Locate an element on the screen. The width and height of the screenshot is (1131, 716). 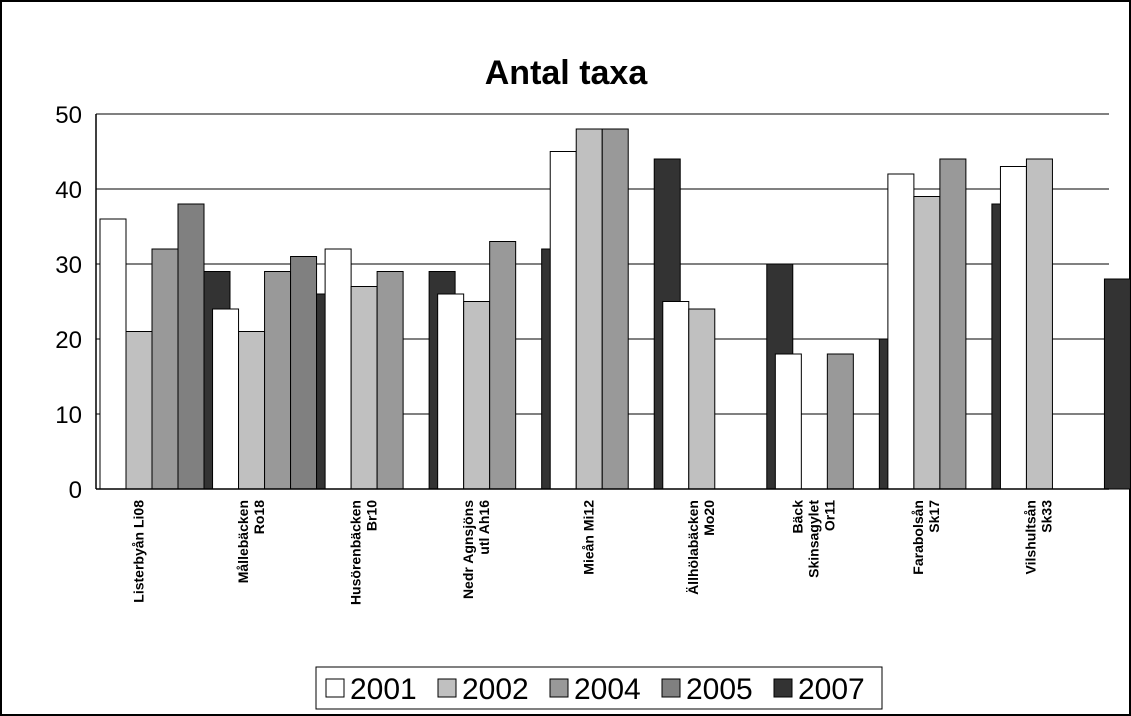
legend-swatch-2002 is located at coordinates (447, 688).